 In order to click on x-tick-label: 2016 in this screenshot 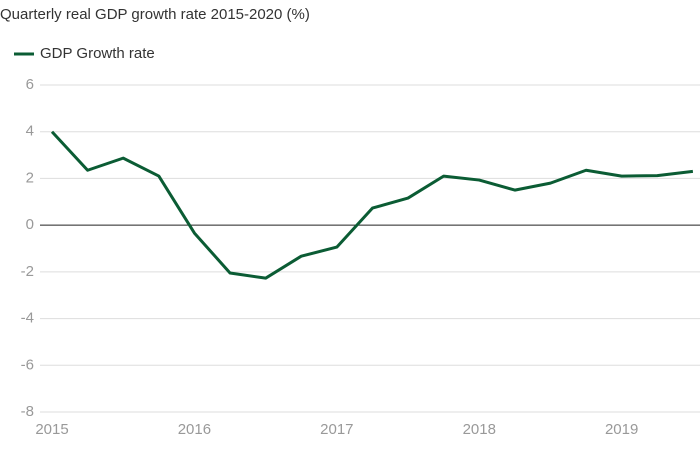, I will do `click(194, 429)`.